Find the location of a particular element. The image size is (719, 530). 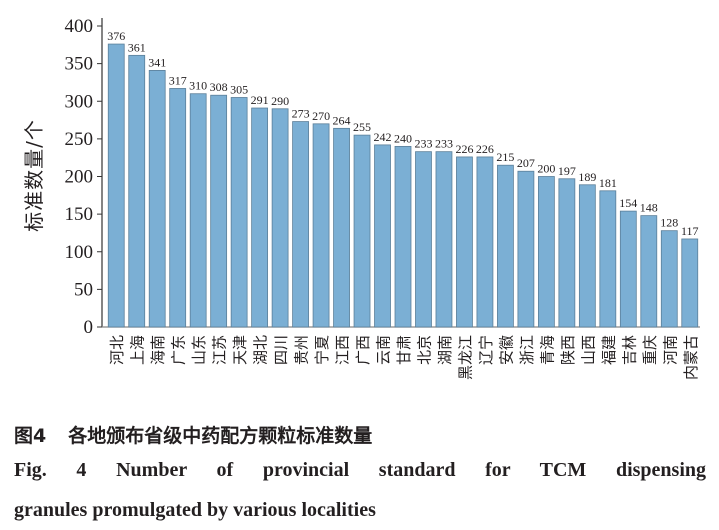

x-category-label: 青海 is located at coordinates (547, 350).